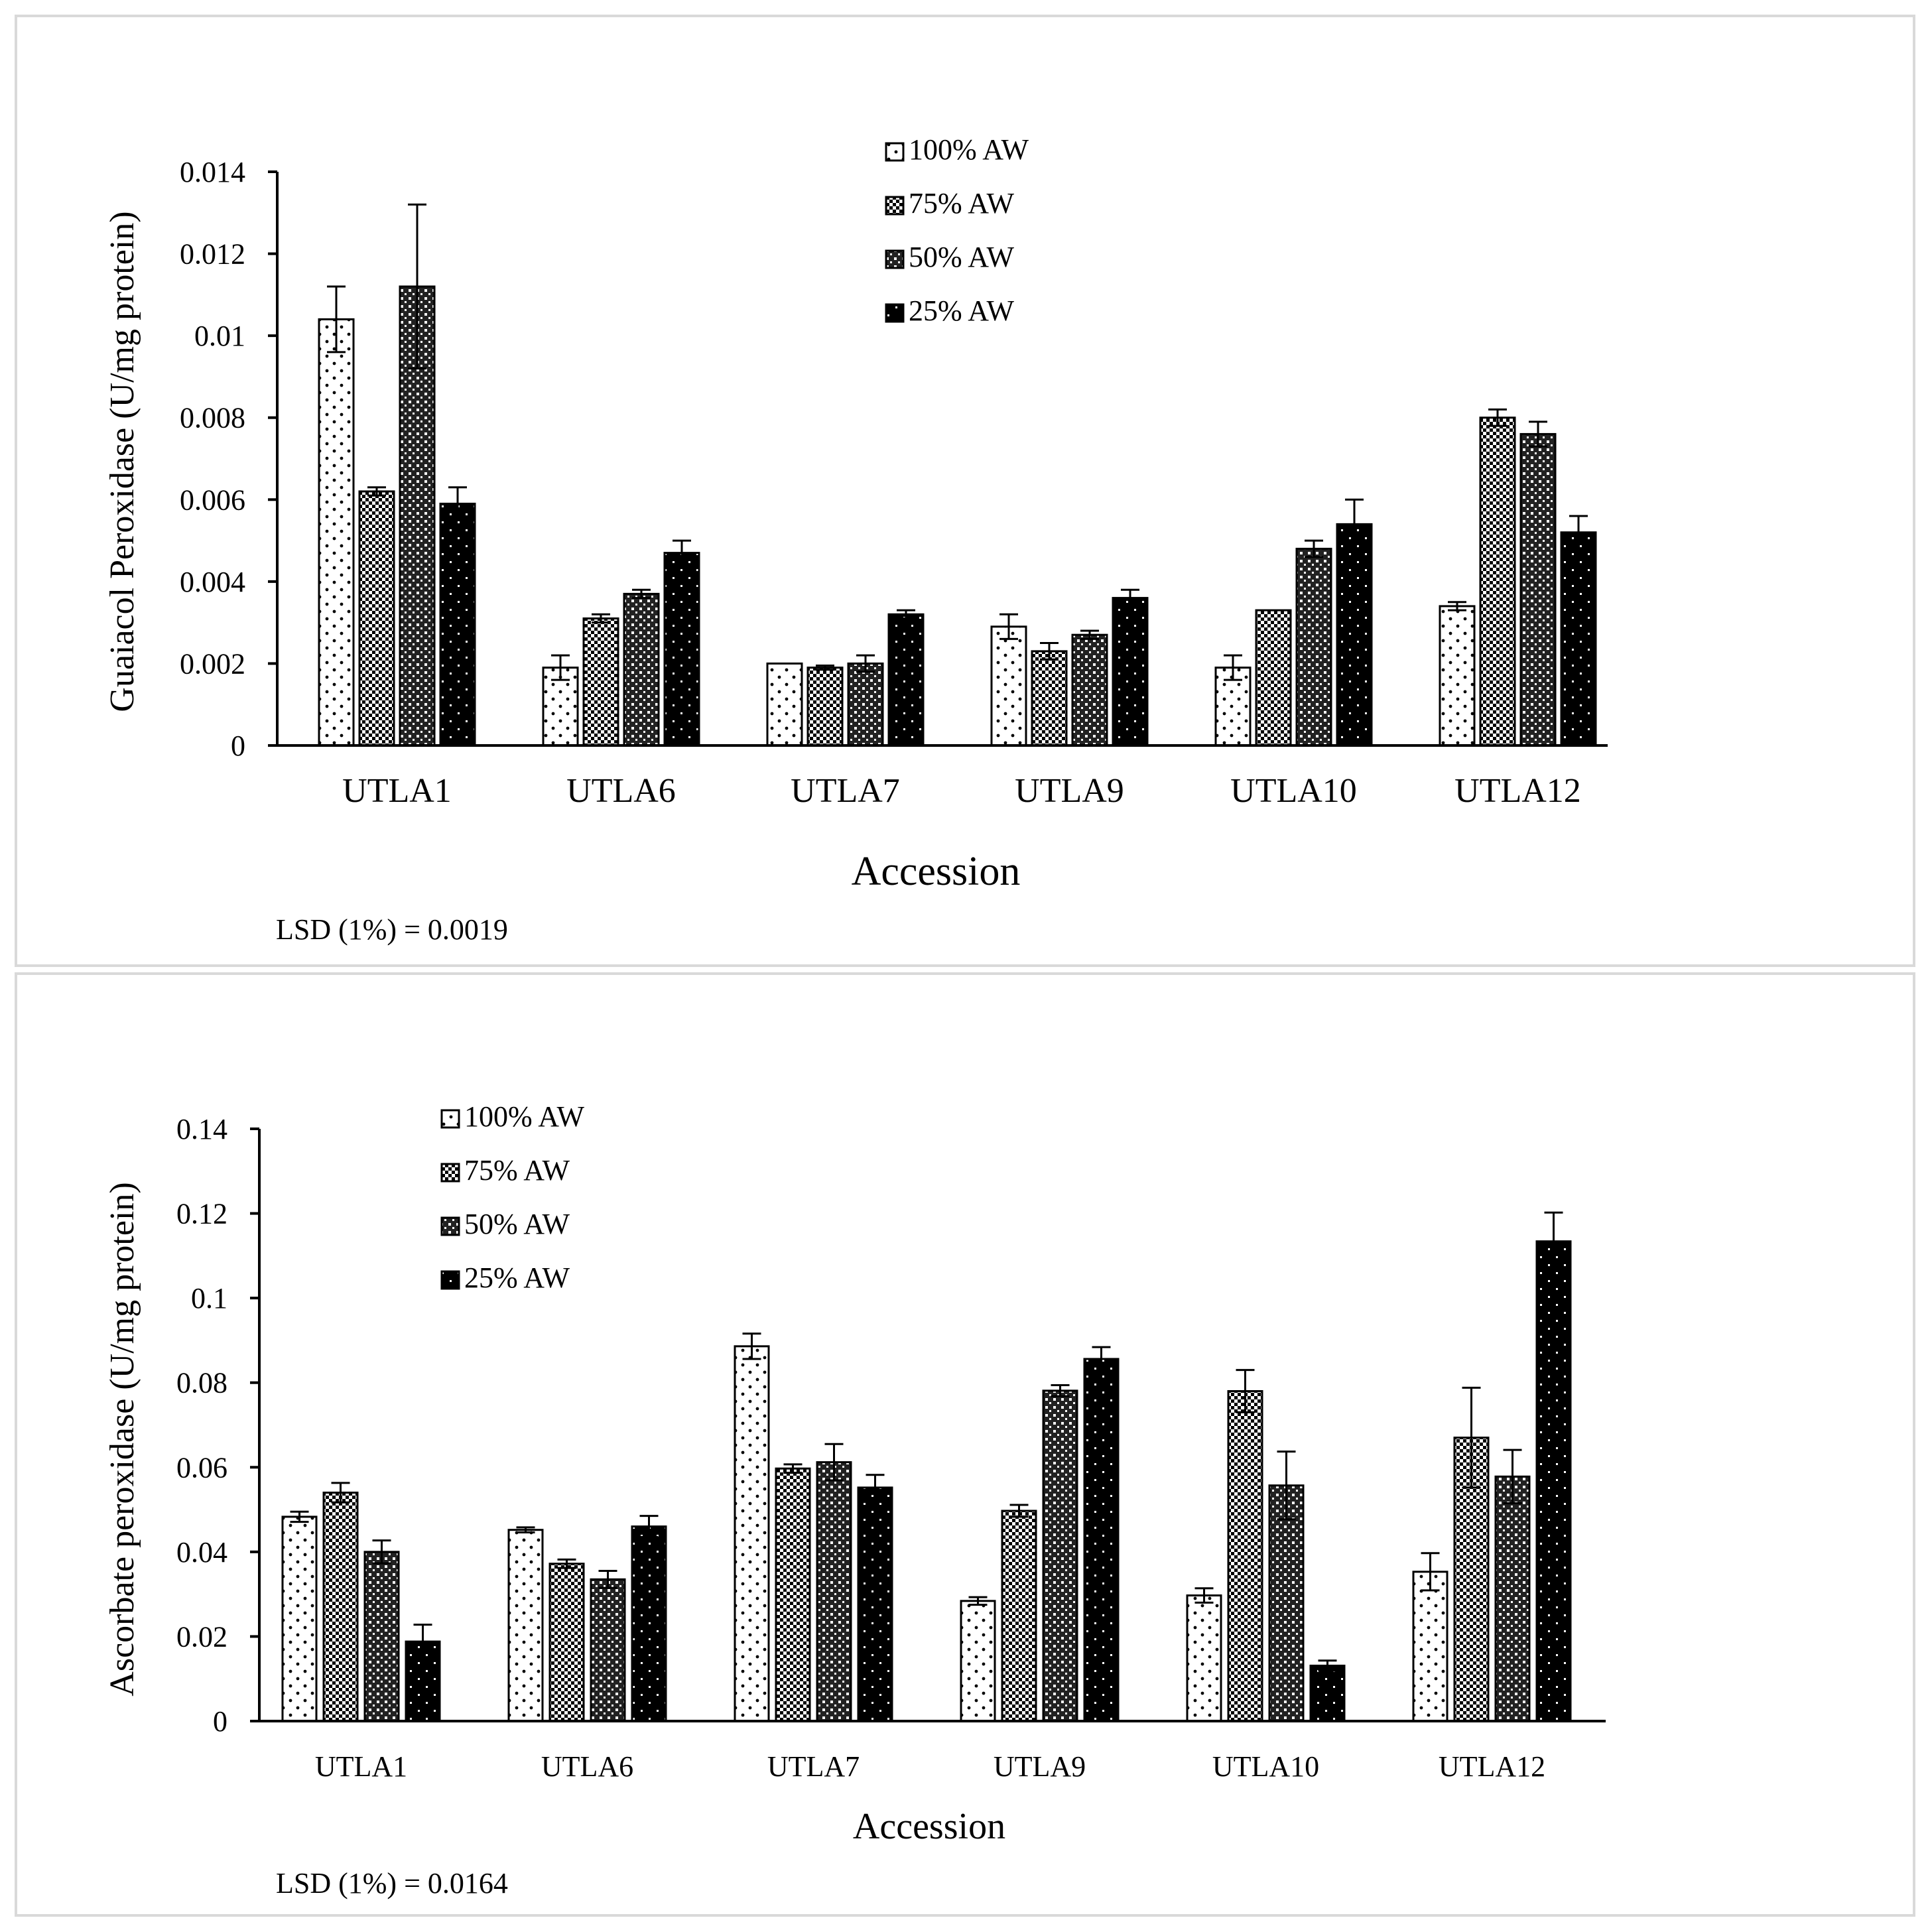 This screenshot has width=1930, height=1932. I want to click on legend-label: 75% AW, so click(517, 1170).